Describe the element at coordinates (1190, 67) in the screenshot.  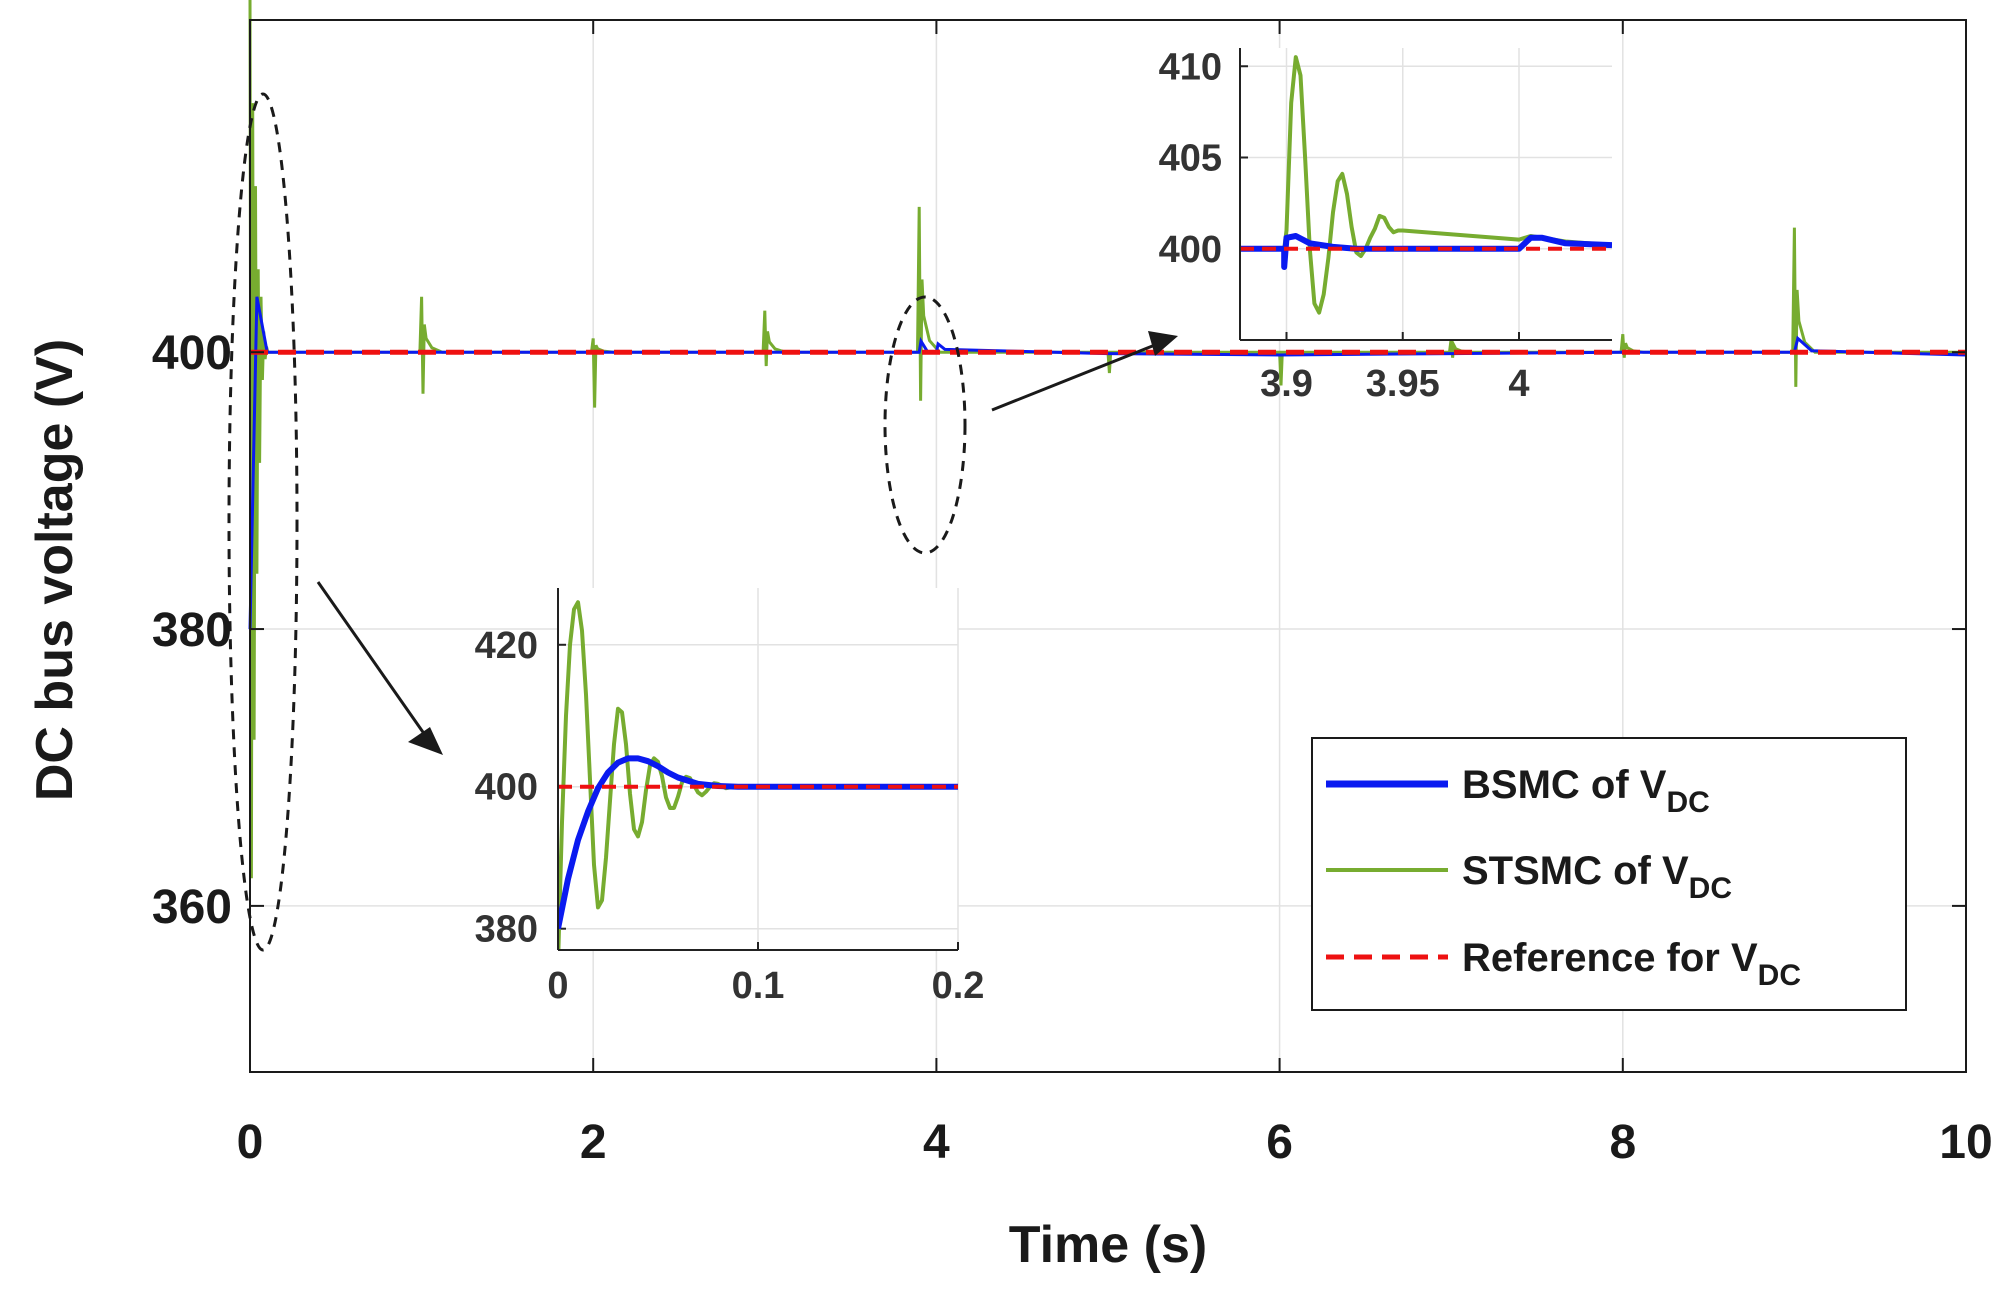
I see `inset-y-tick-label: 410` at that location.